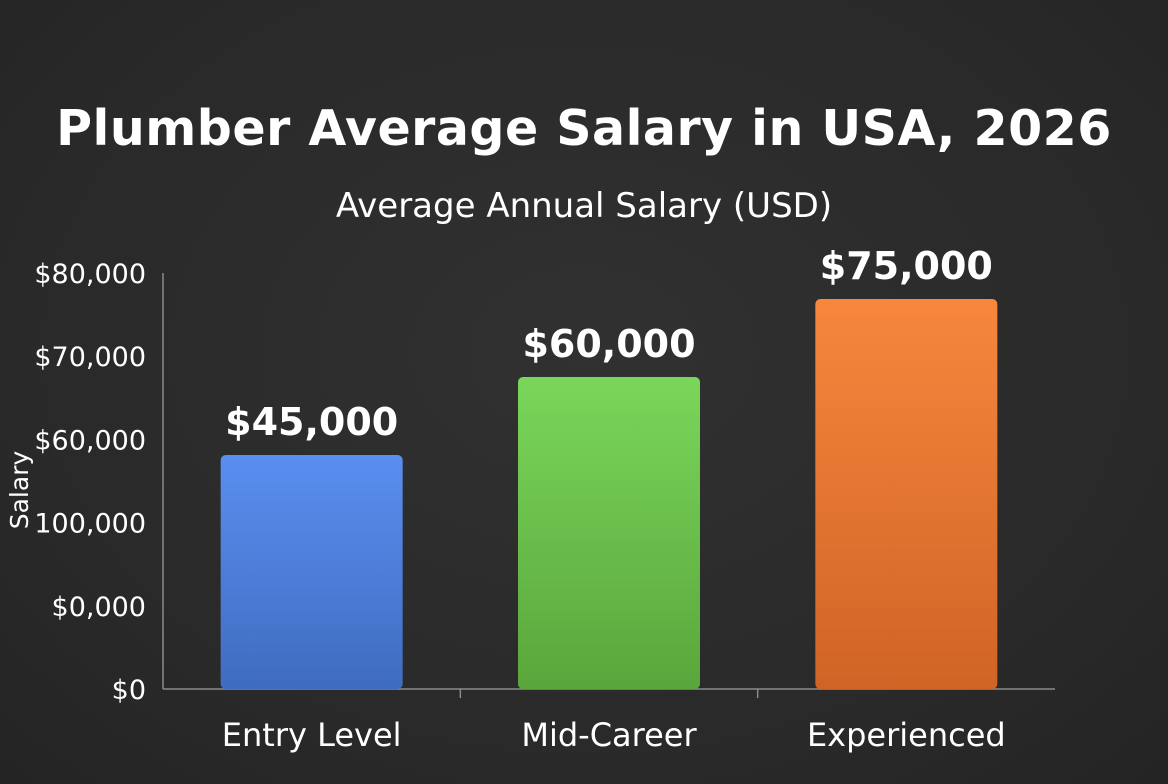  Describe the element at coordinates (311, 572) in the screenshot. I see `bar-entry-level` at that location.